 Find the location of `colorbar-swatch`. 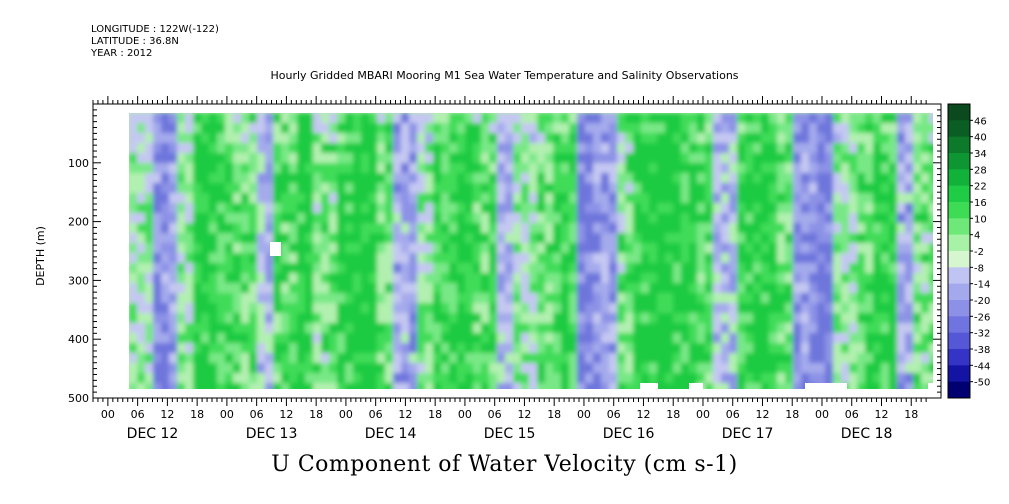

colorbar-swatch is located at coordinates (959, 161).